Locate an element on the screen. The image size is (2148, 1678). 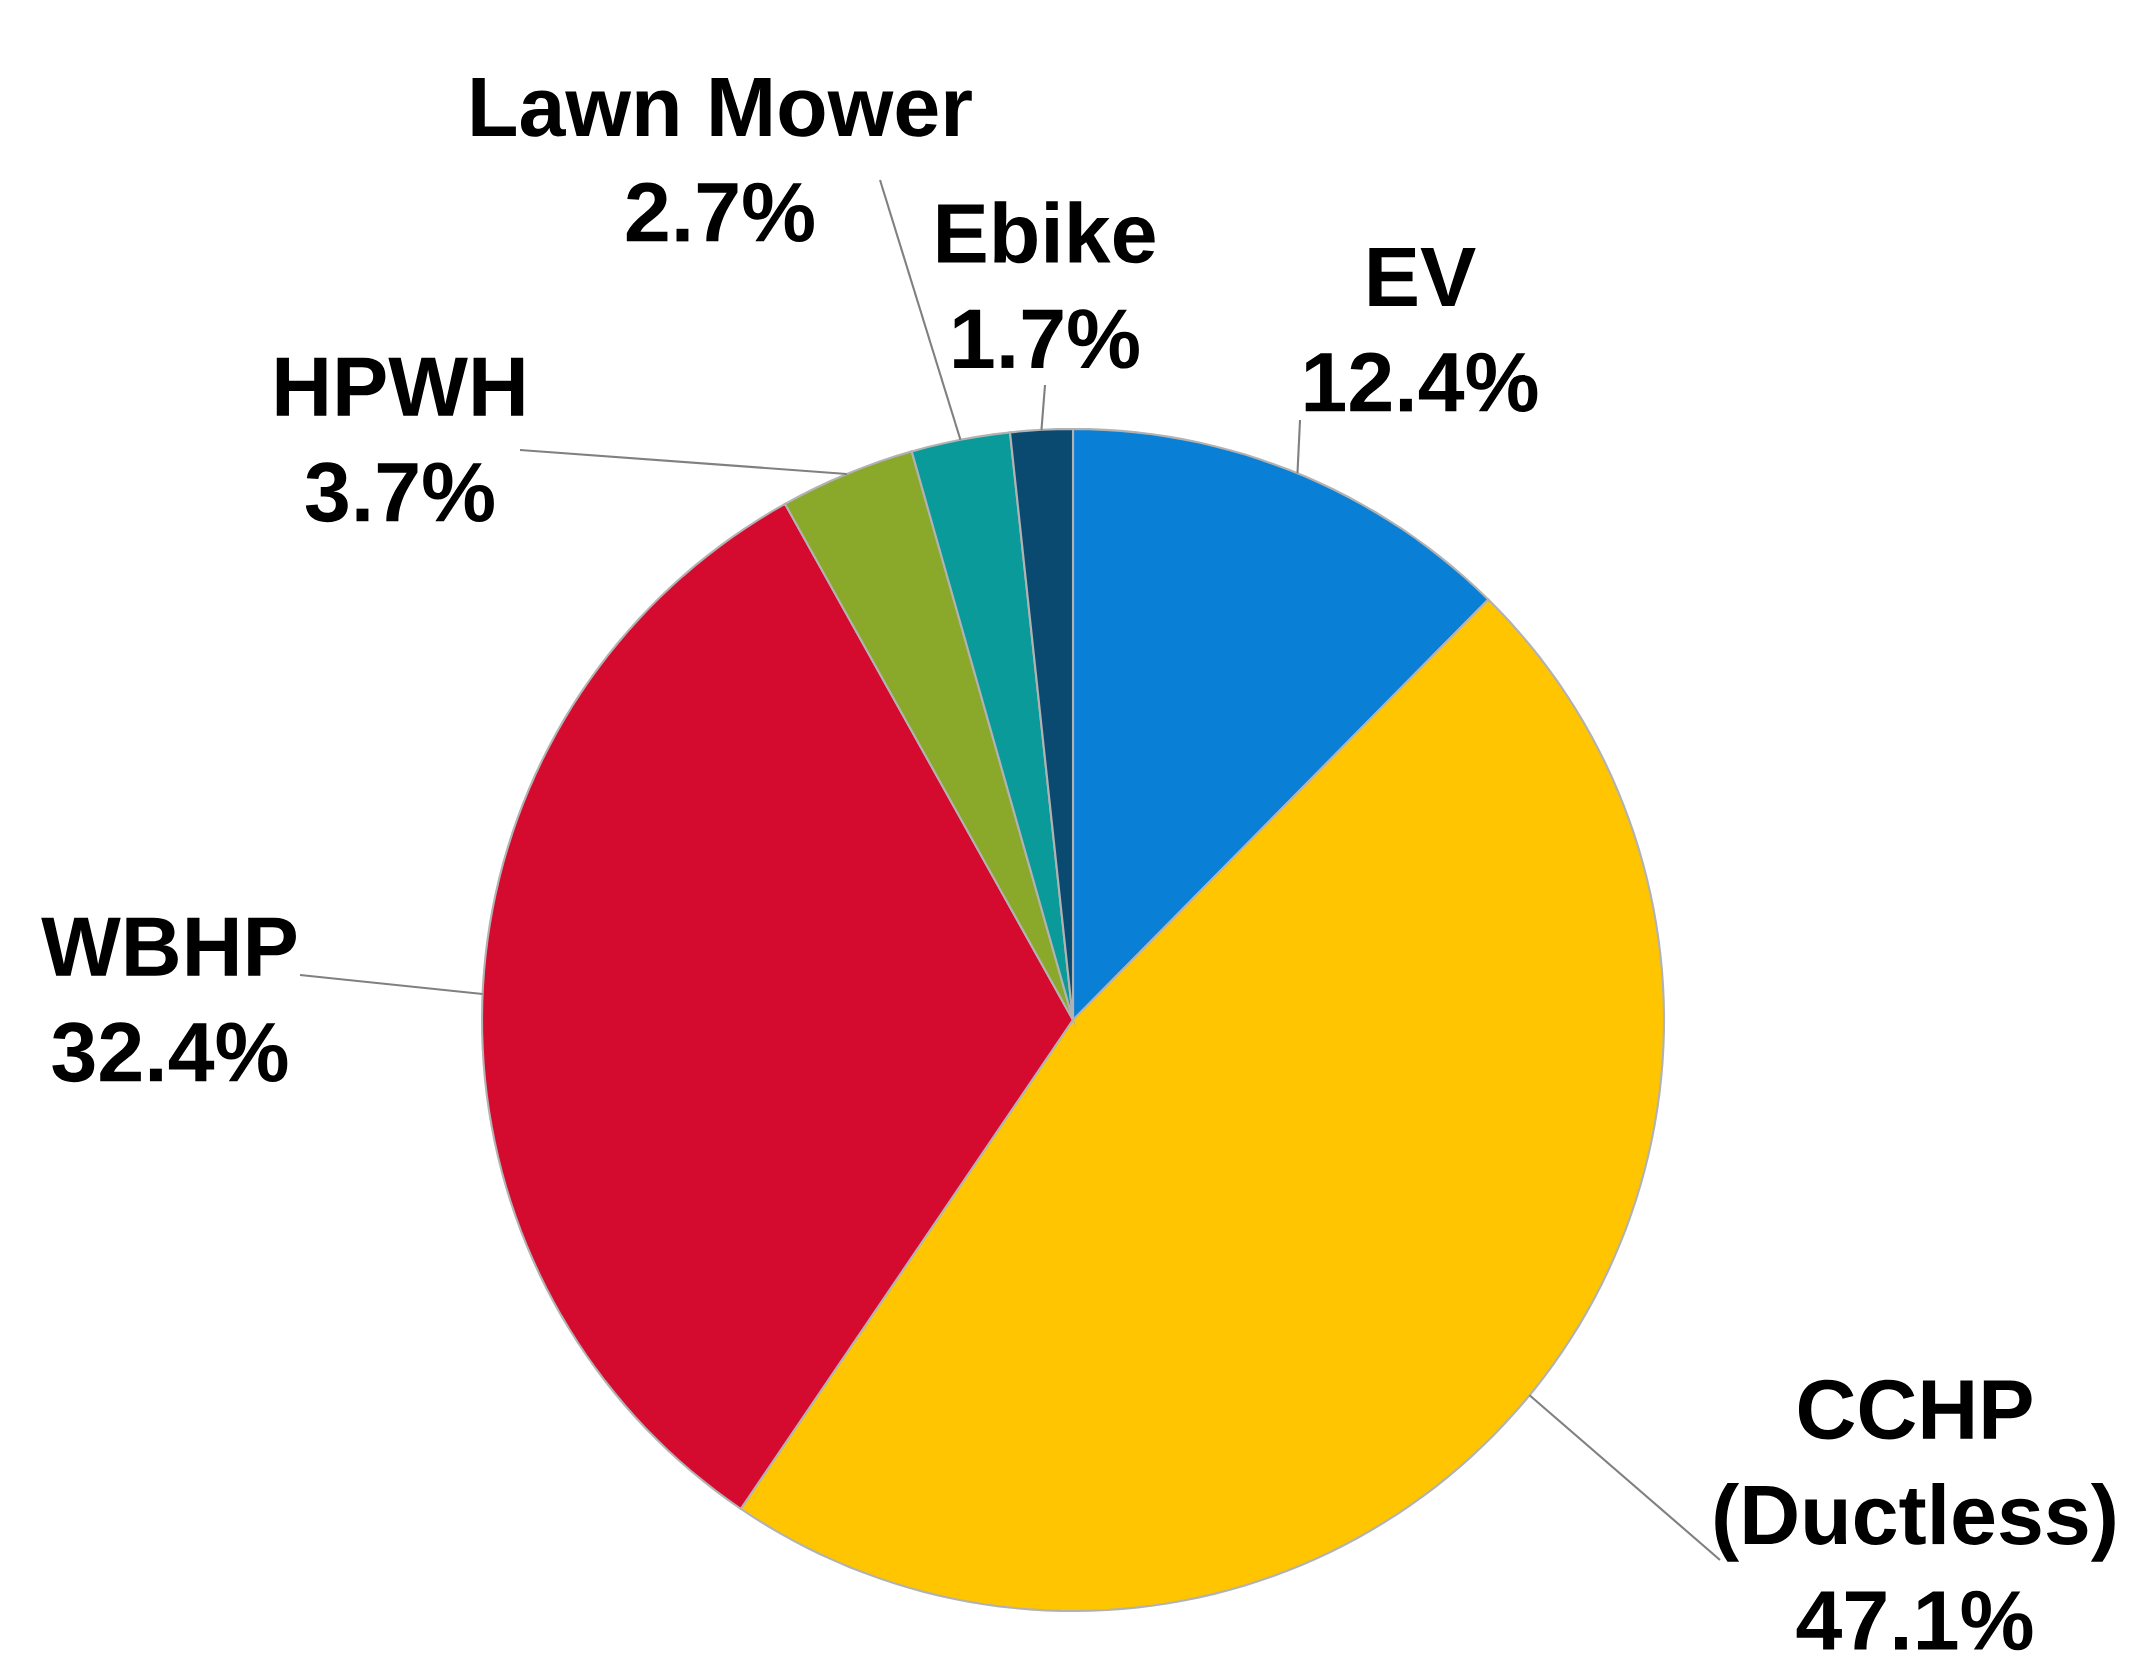
slice-label: Lawn Mower is located at coordinates (722, 107).